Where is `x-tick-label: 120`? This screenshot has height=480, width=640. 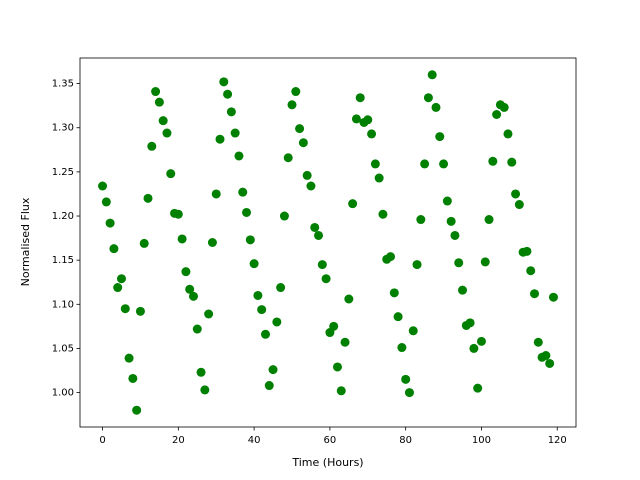
x-tick-label: 120 is located at coordinates (557, 440).